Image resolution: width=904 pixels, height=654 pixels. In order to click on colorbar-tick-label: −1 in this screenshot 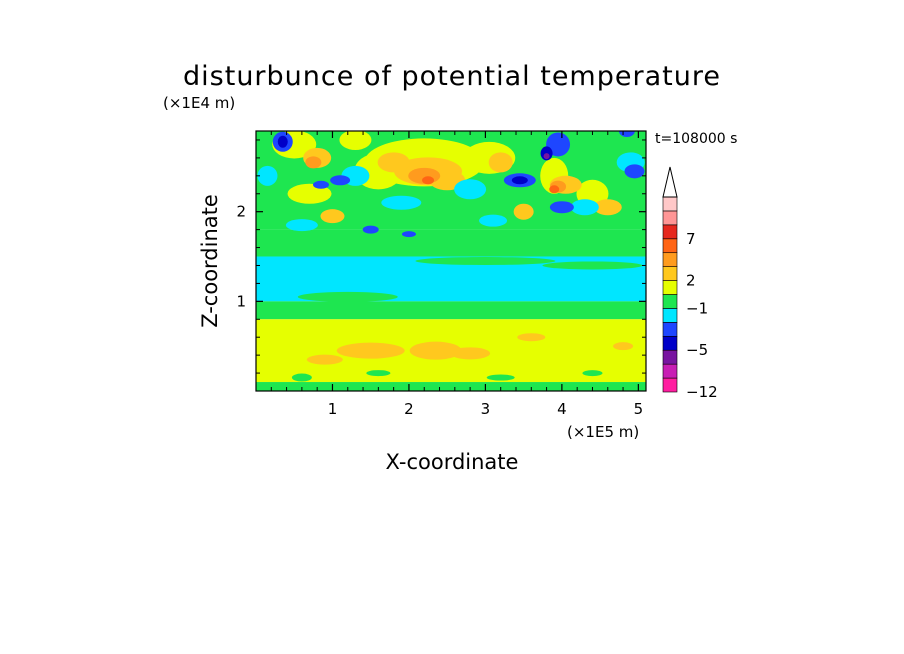, I will do `click(697, 308)`.